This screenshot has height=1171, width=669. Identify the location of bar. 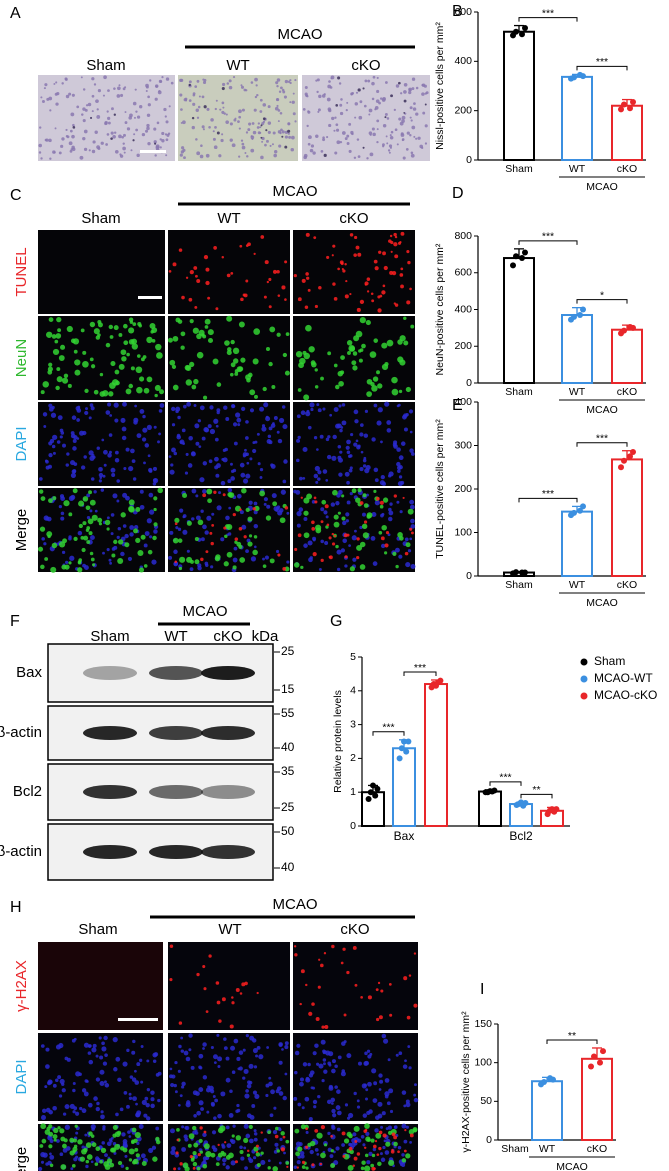
(577, 349).